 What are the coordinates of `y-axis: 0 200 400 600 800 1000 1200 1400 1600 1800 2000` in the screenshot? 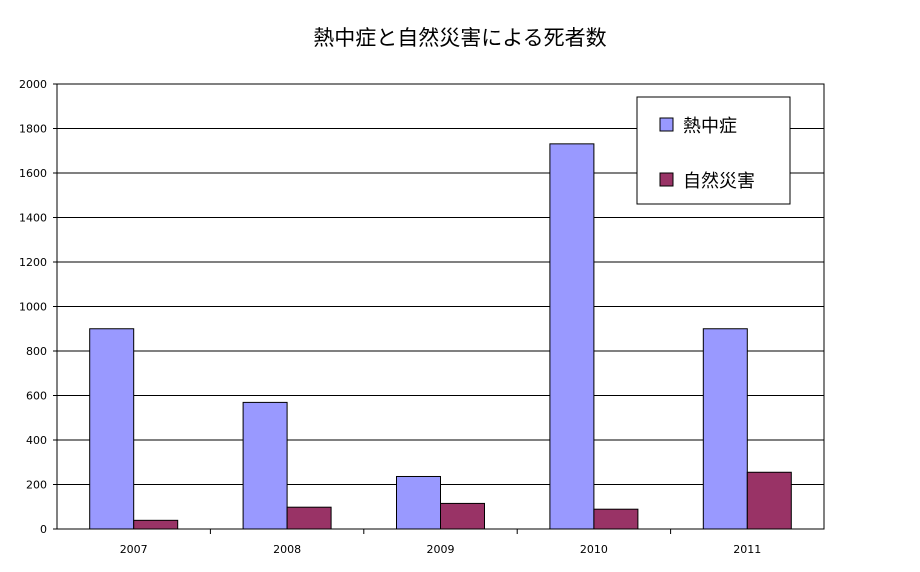 It's located at (38, 307).